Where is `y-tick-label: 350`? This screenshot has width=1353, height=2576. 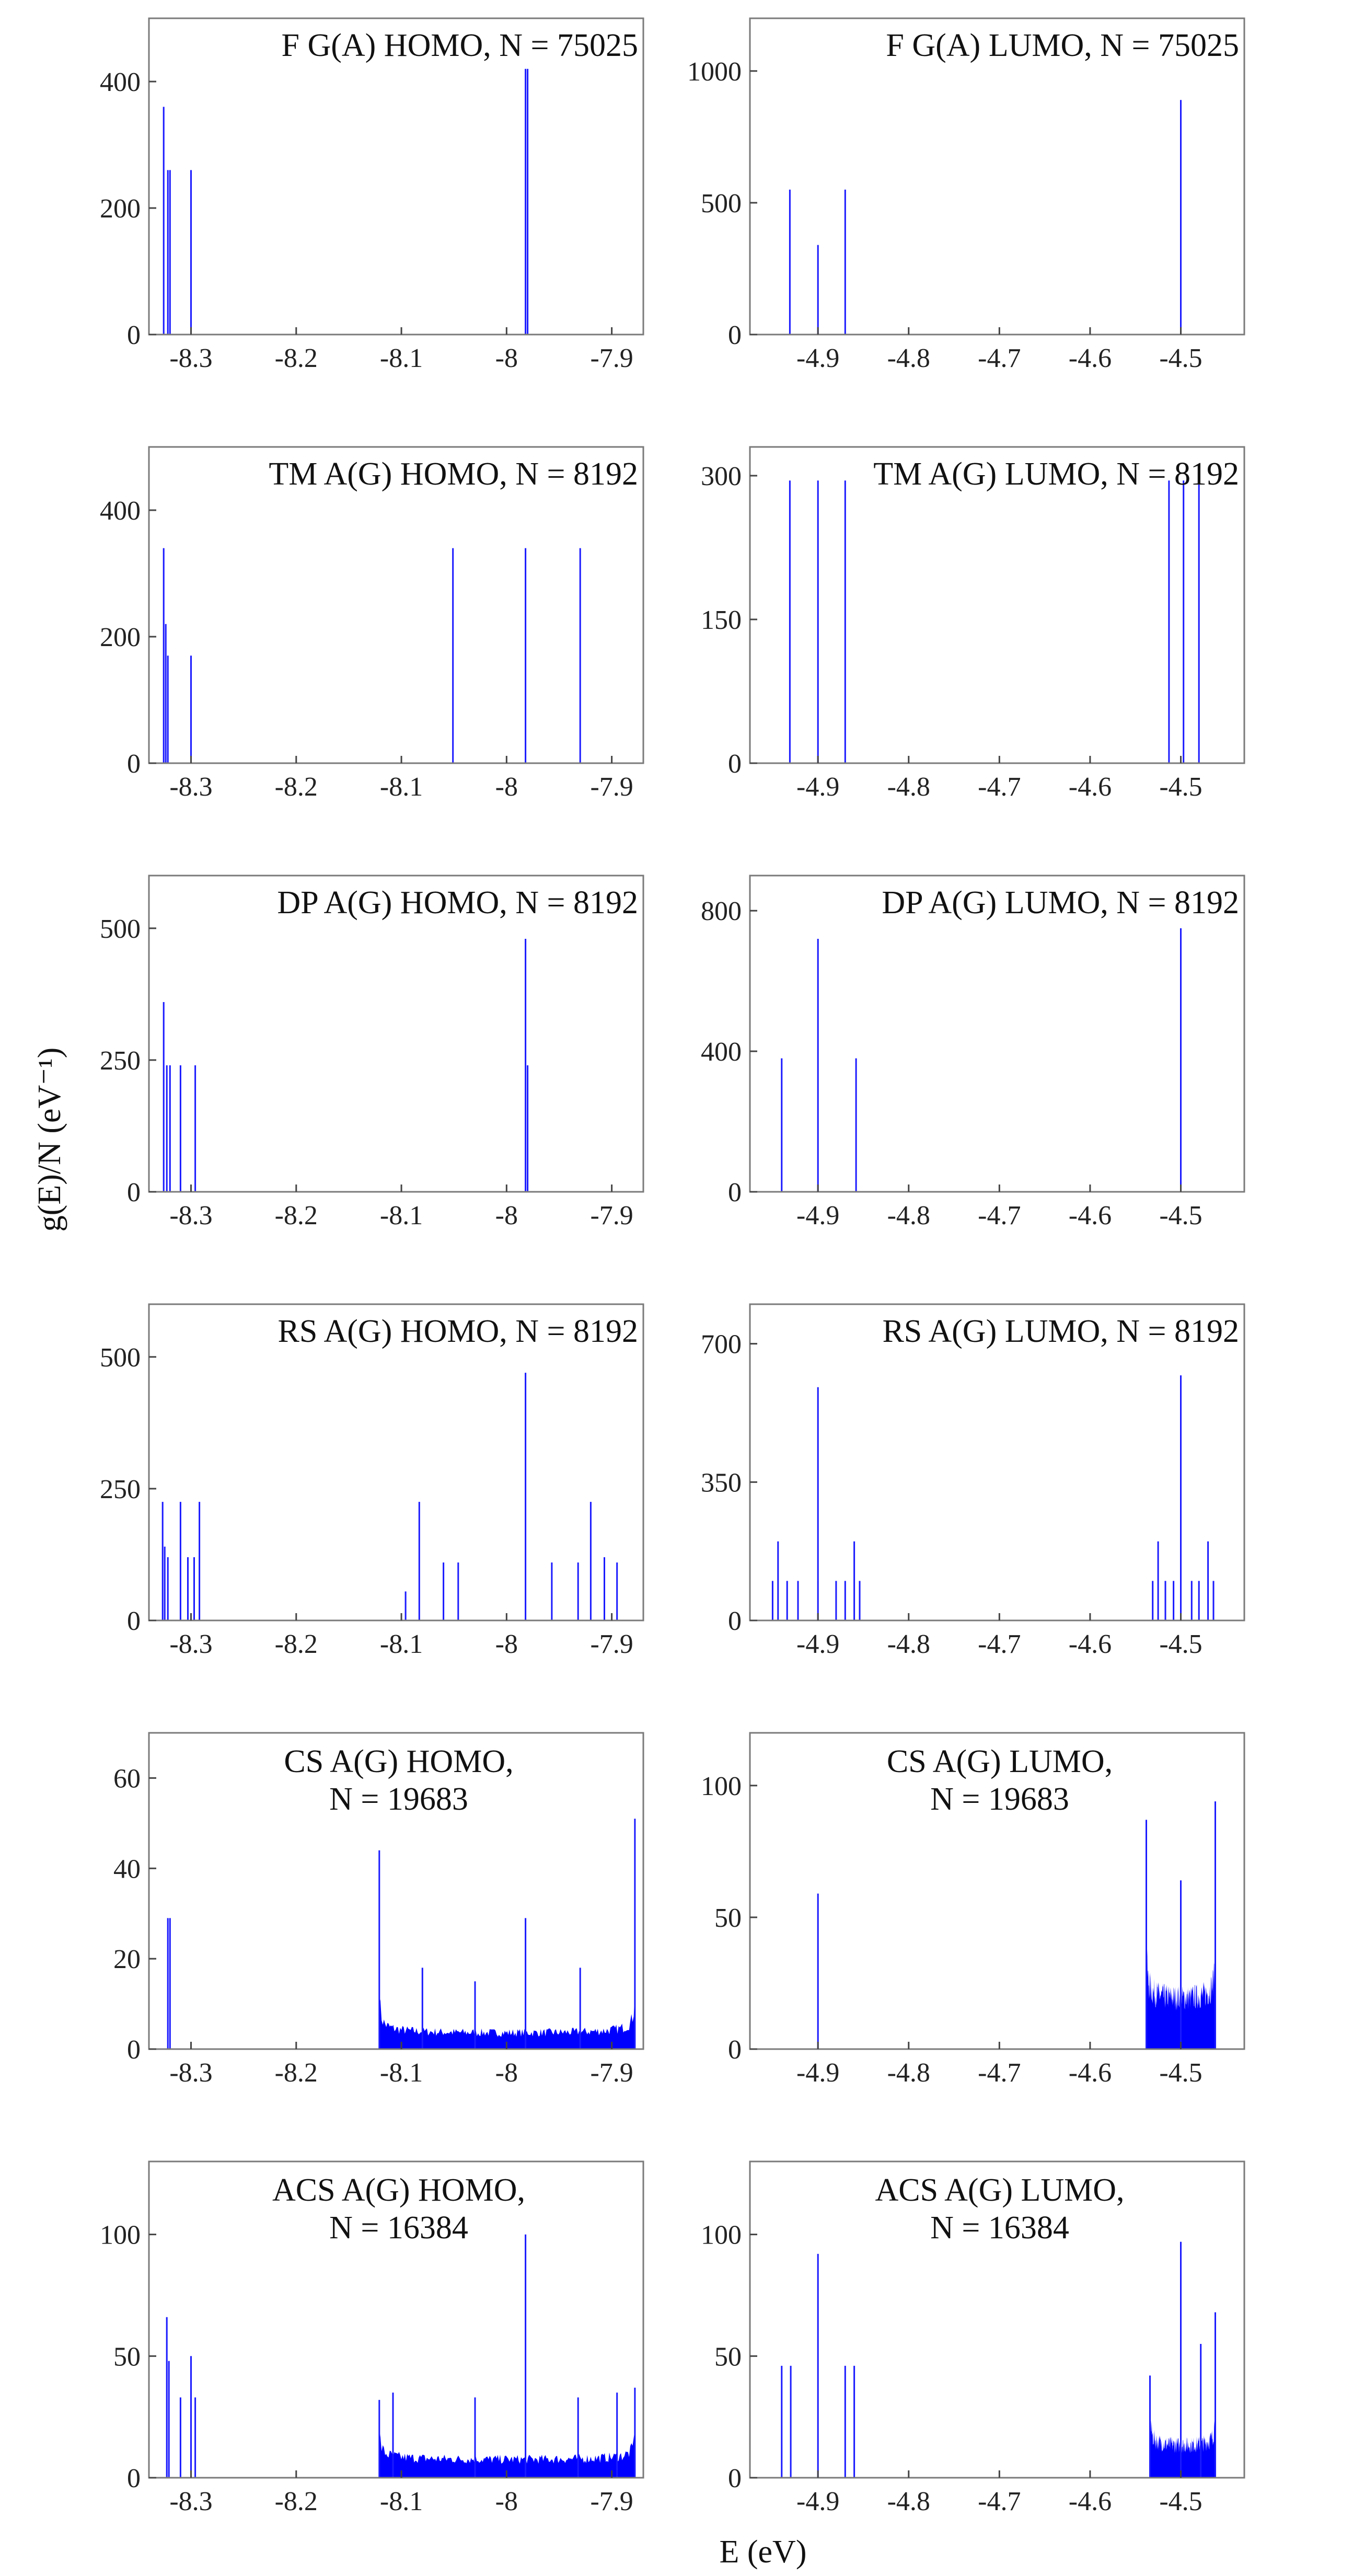
y-tick-label: 350 is located at coordinates (721, 1483).